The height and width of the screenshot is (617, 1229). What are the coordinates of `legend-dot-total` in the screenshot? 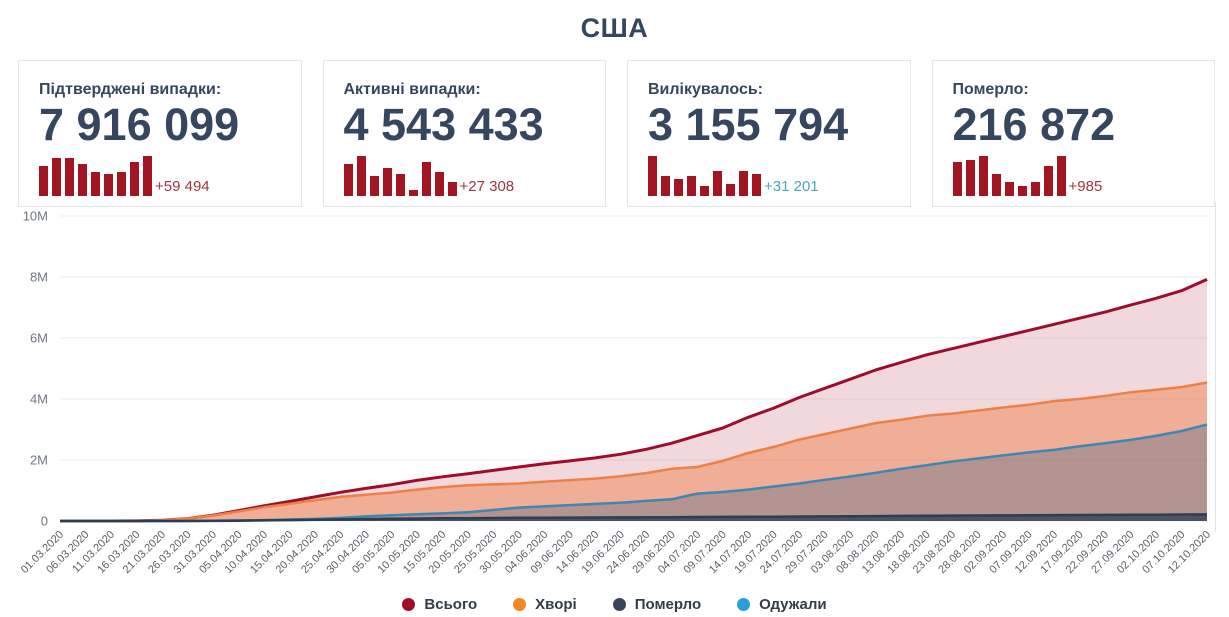 It's located at (409, 604).